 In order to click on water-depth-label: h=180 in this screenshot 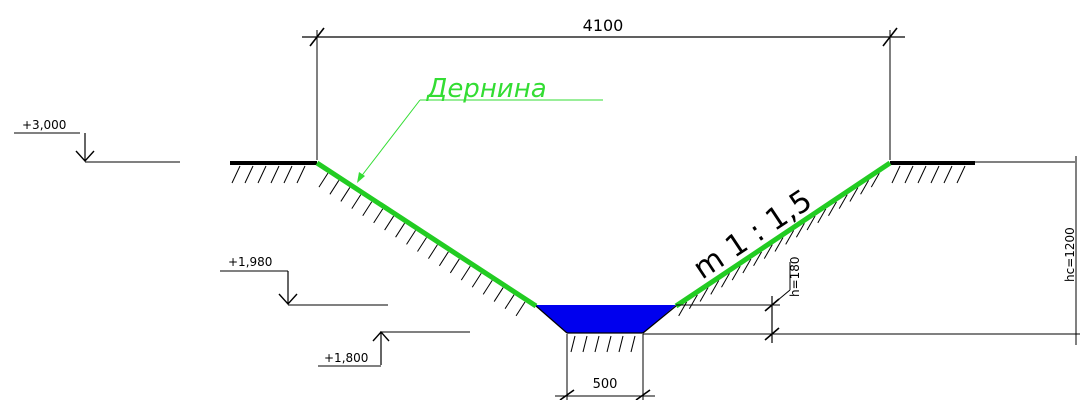, I will do `click(795, 276)`.